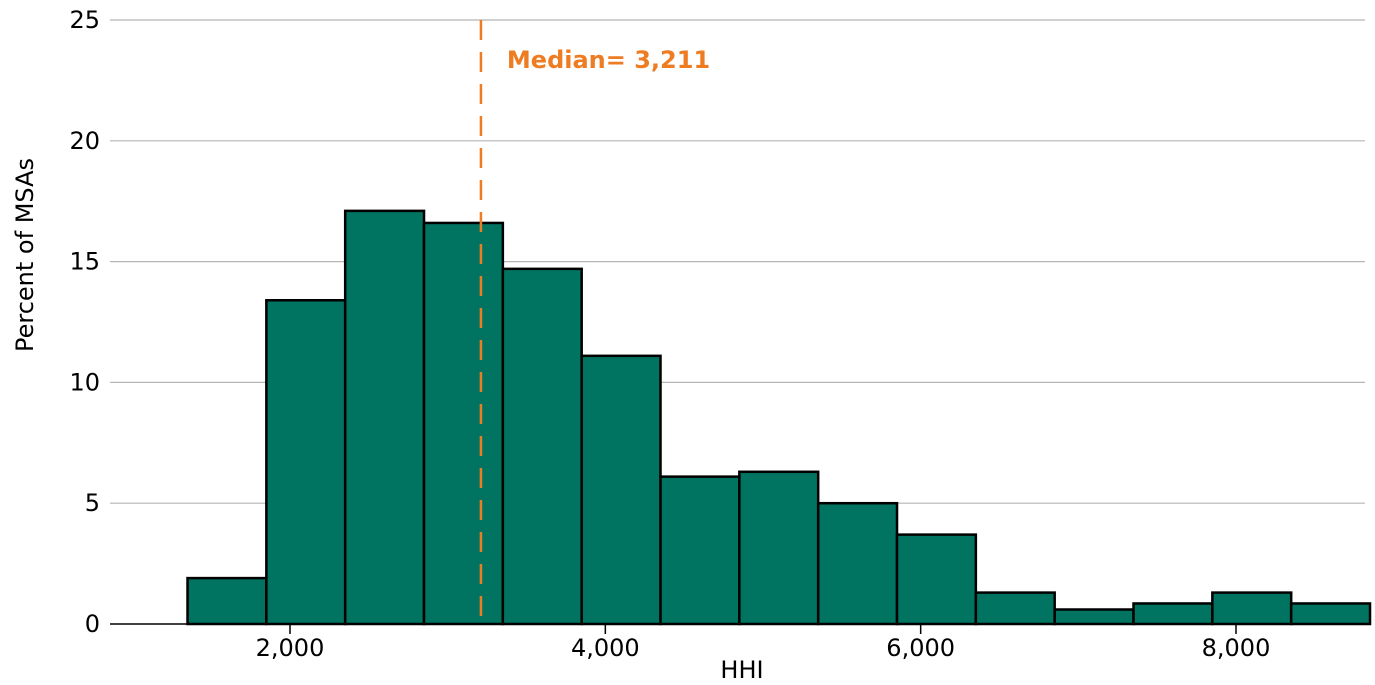  Describe the element at coordinates (92, 624) in the screenshot. I see `y-tick-label: 0` at that location.